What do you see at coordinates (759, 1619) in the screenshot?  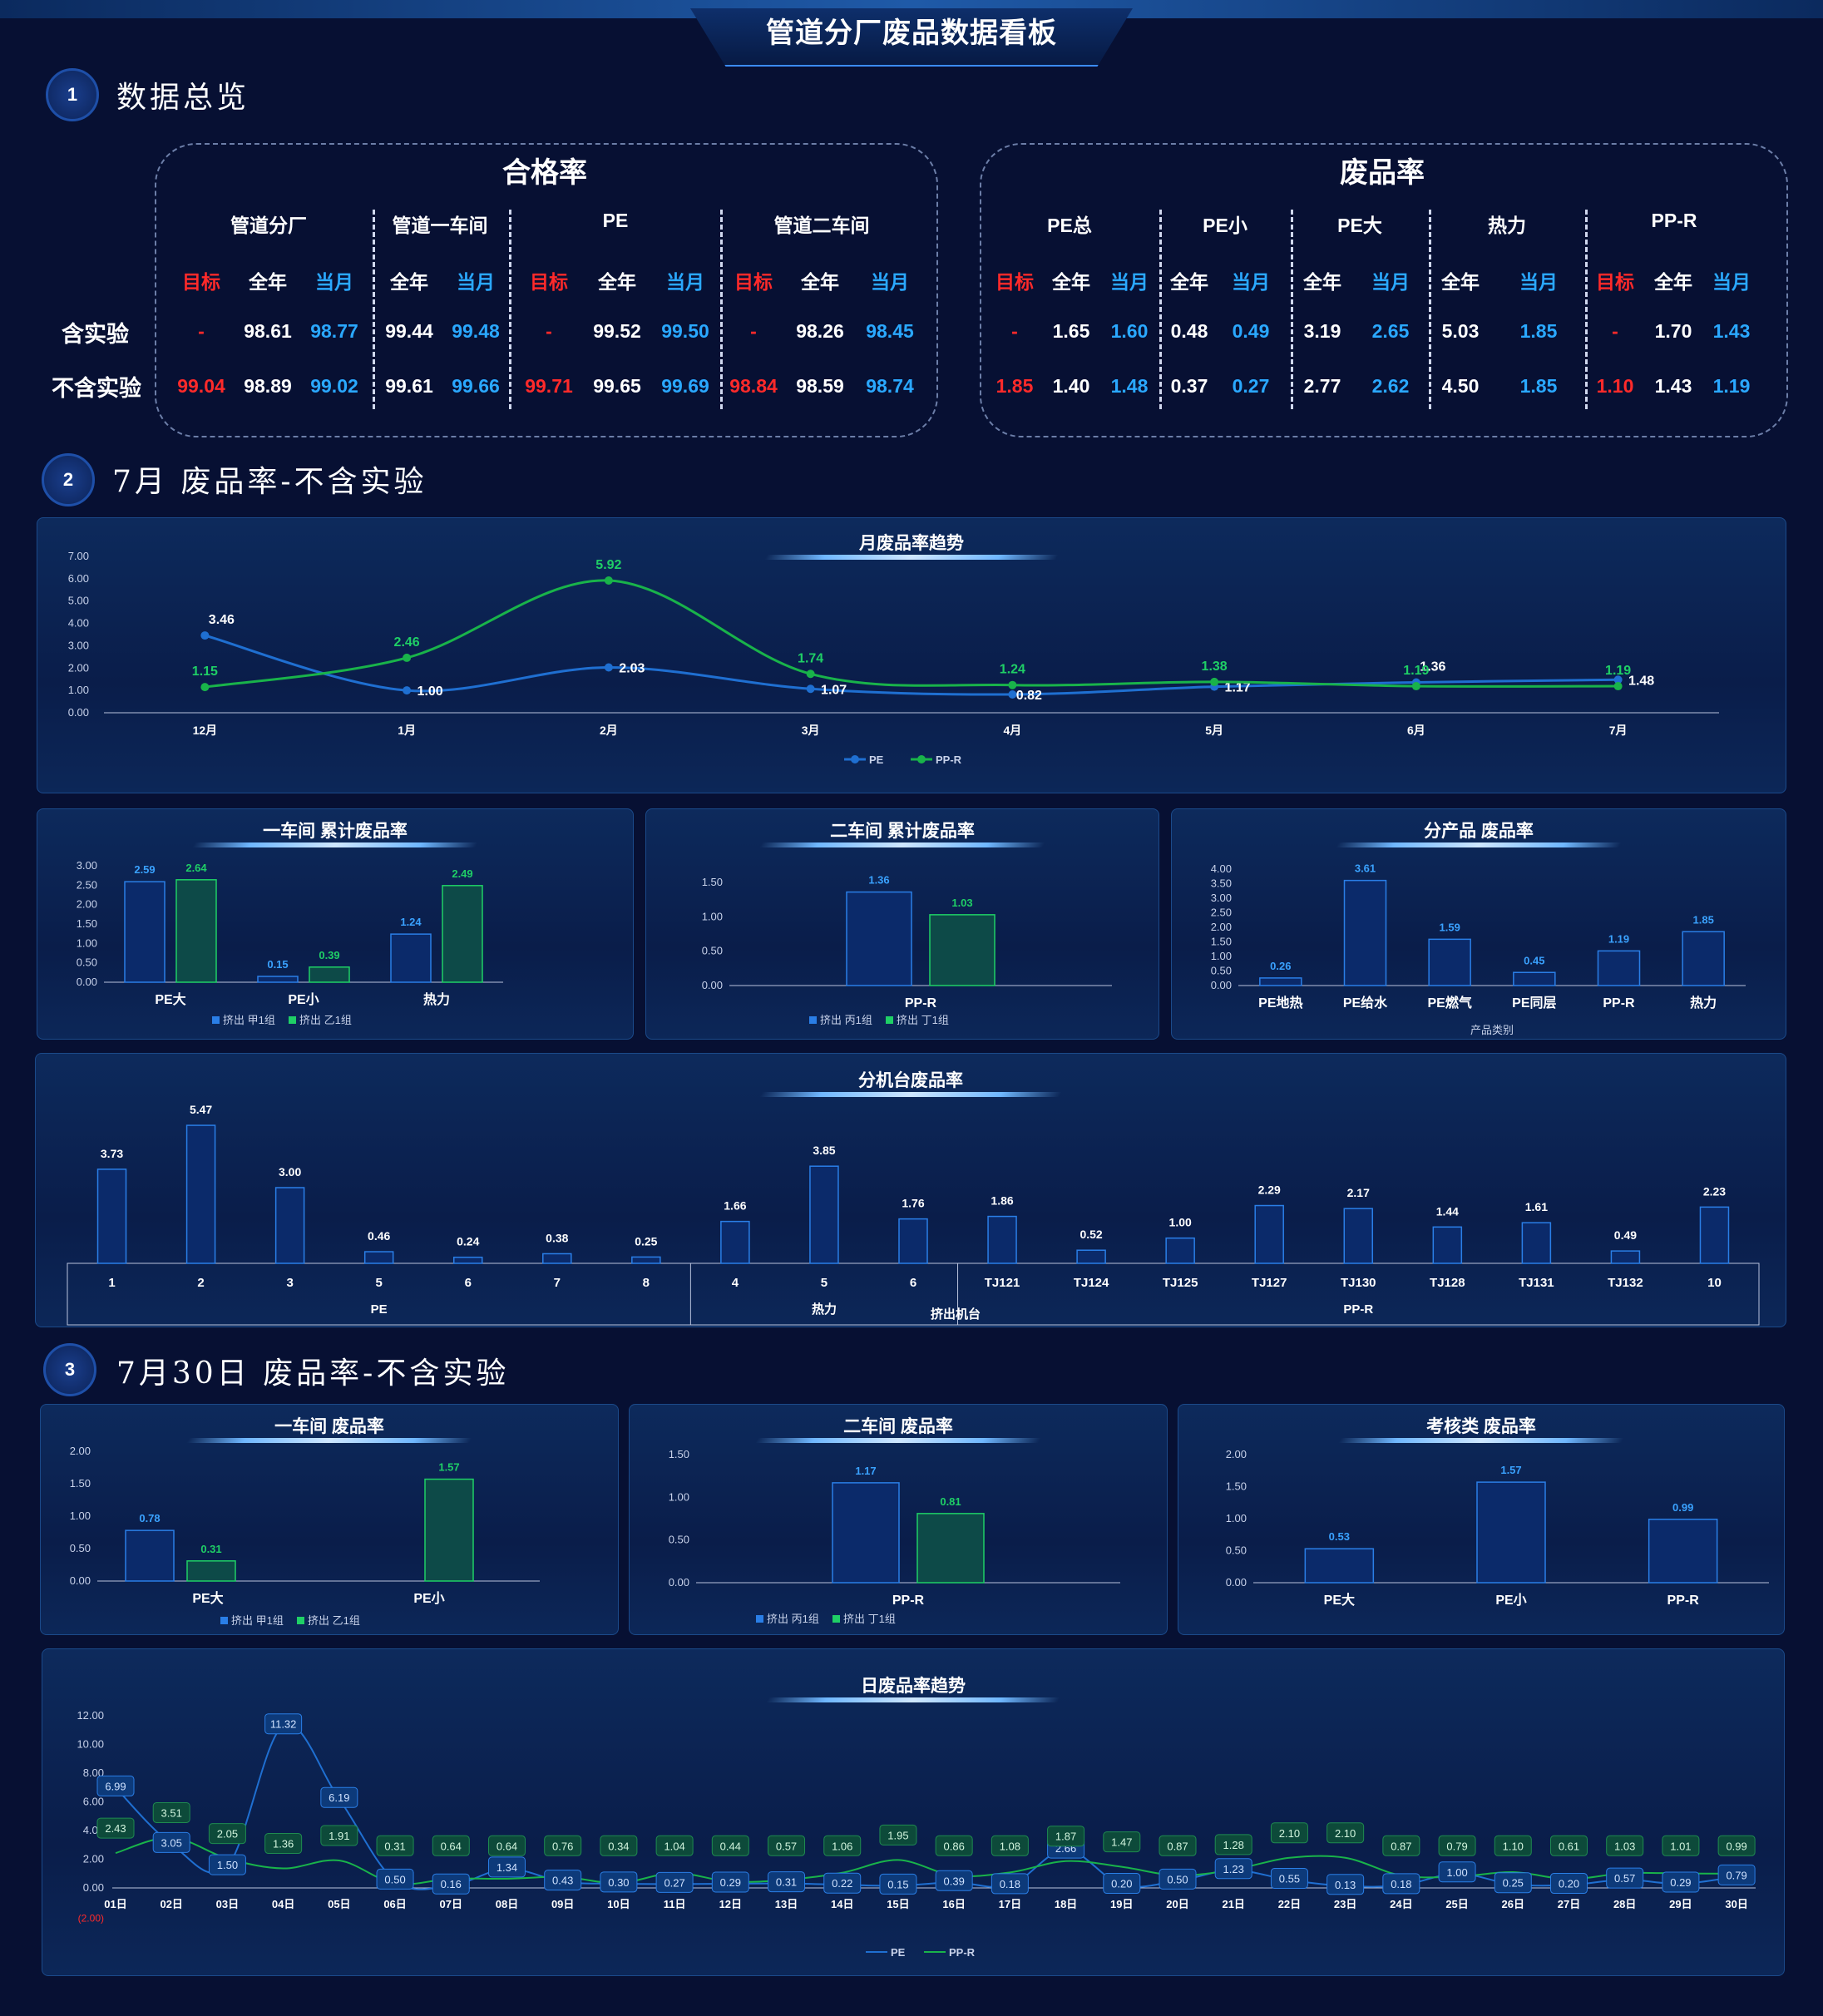 I see `ws2_day-legend-swatch` at bounding box center [759, 1619].